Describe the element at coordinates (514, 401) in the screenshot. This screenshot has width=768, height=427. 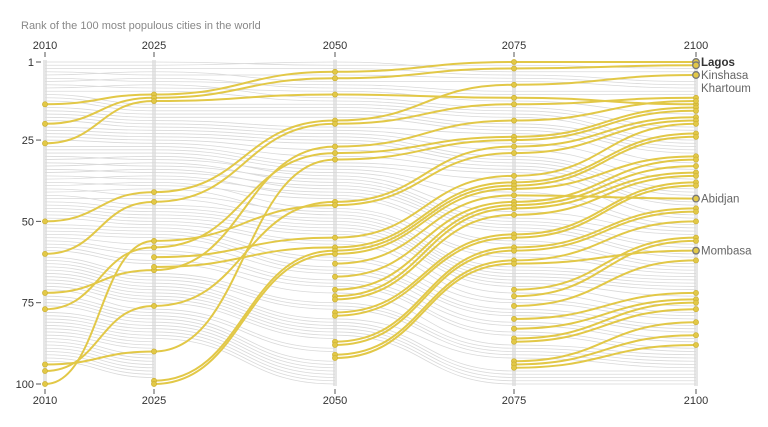
I see `x-tick-label-bottom: 2075` at that location.